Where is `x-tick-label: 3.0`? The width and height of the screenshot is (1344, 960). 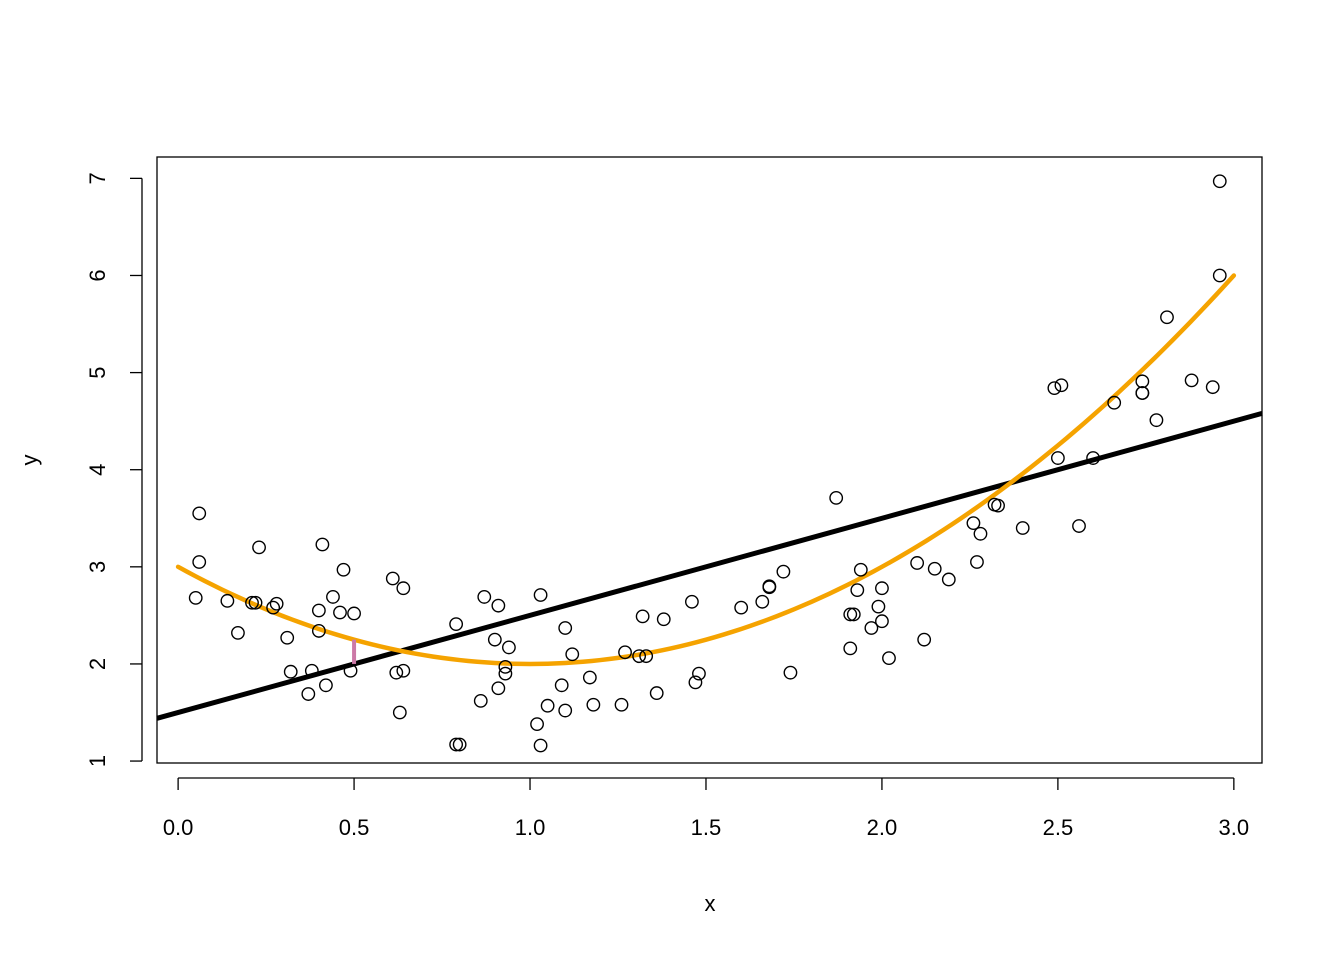
x-tick-label: 3.0 is located at coordinates (1234, 827).